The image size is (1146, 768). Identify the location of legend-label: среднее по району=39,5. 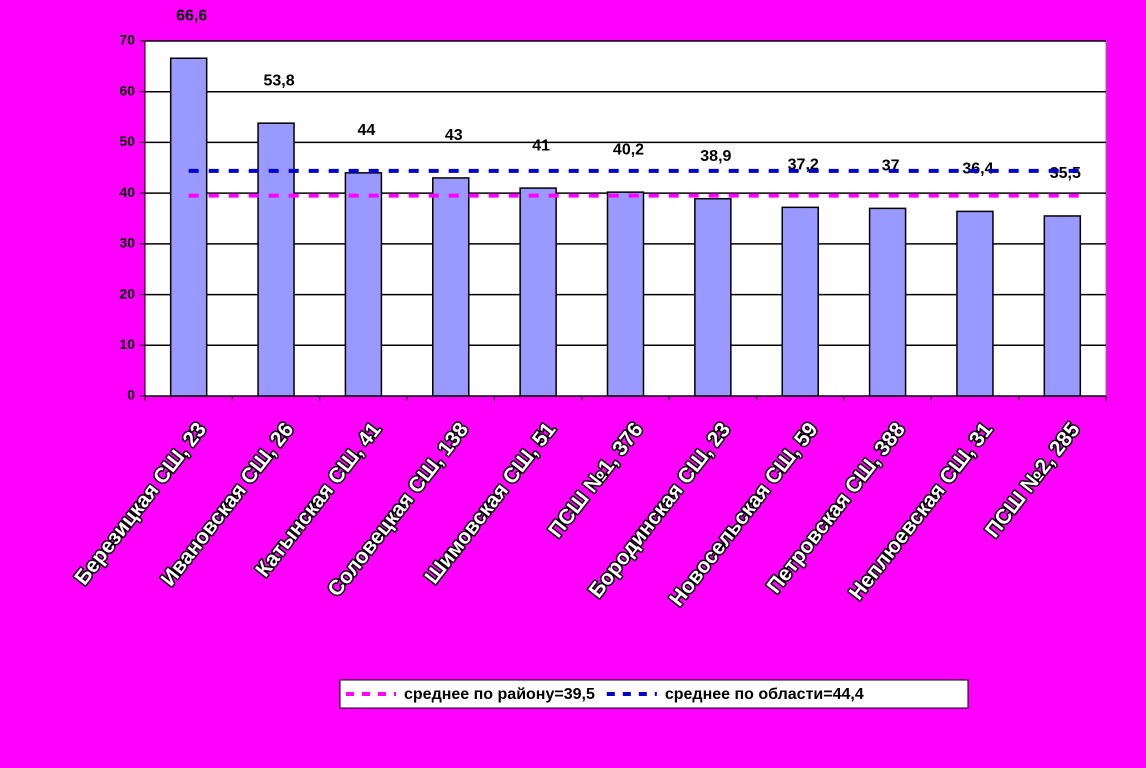
(499, 694).